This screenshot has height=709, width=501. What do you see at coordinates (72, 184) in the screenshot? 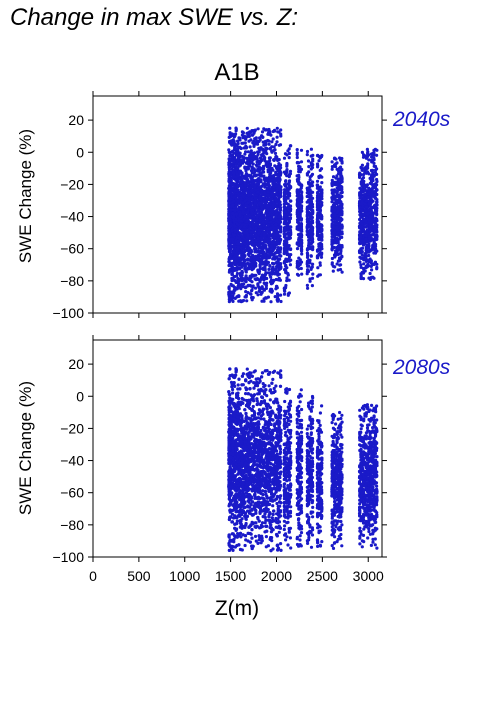
I see `y-tick-label: −20` at bounding box center [72, 184].